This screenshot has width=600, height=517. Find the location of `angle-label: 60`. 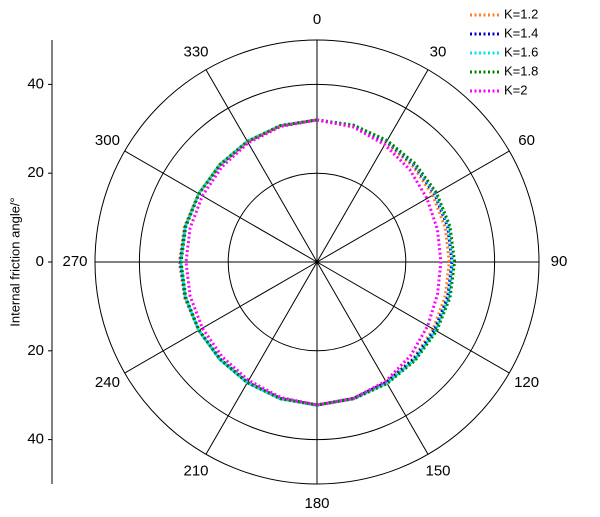

angle-label: 60 is located at coordinates (526, 140).